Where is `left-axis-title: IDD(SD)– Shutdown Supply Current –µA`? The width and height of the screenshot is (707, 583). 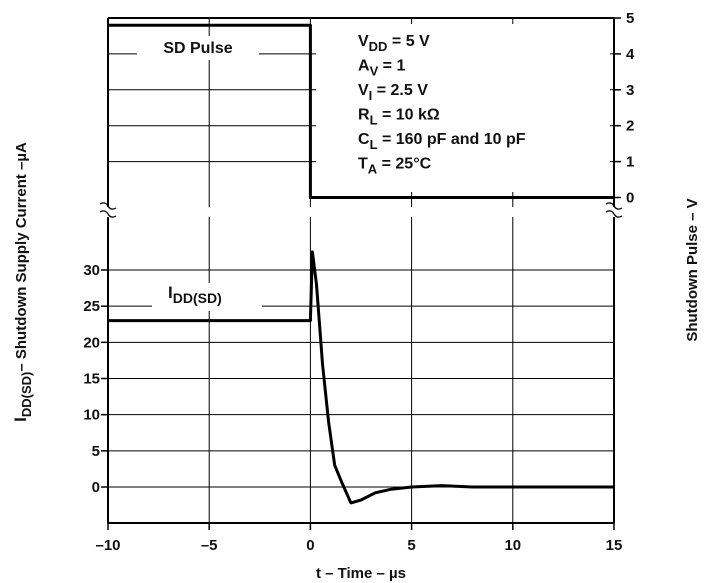 left-axis-title: IDD(SD)– Shutdown Supply Current –µA is located at coordinates (22, 282).